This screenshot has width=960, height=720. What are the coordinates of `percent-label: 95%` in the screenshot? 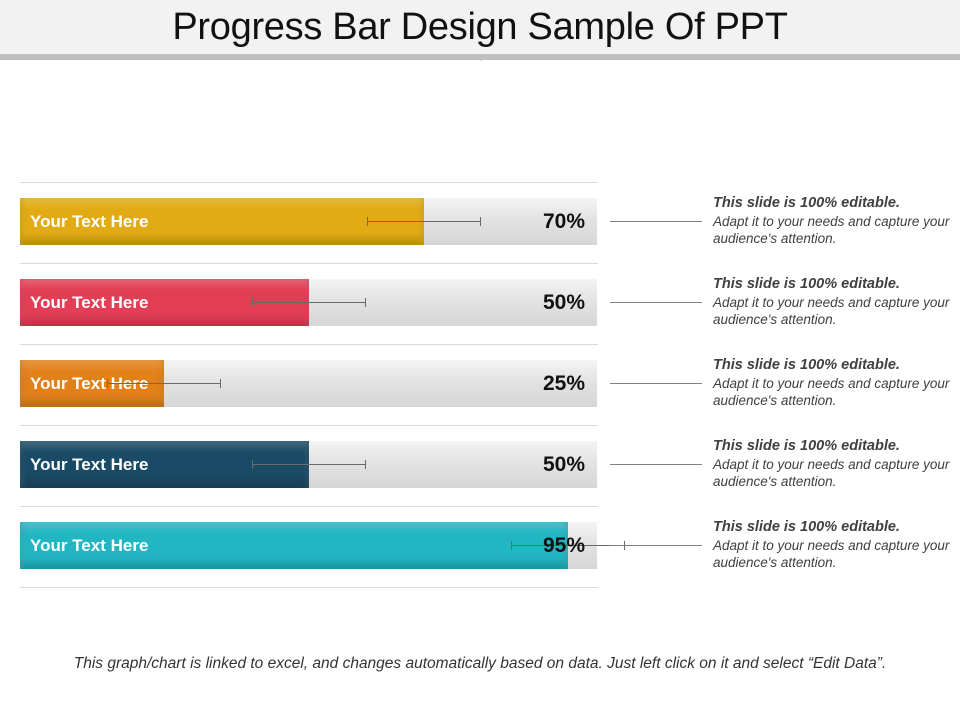 It's located at (563, 545).